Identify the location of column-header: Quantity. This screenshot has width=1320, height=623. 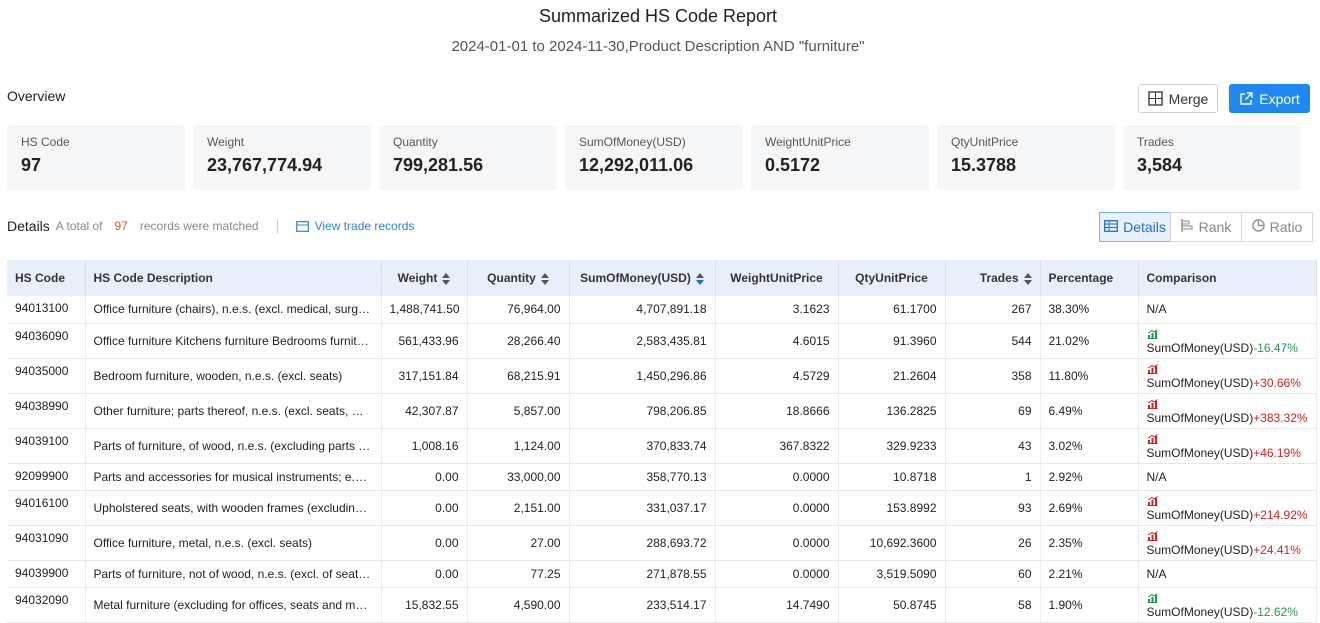
(518, 278).